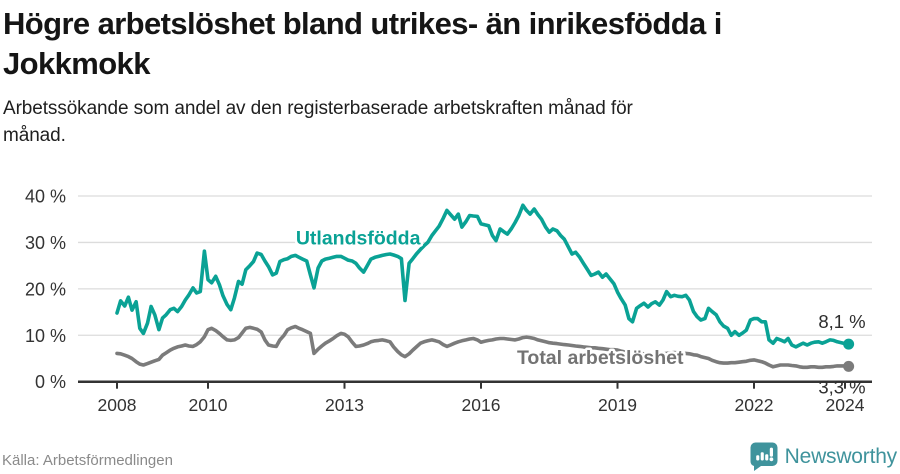 The image size is (900, 474). I want to click on x-axis-tick-label: 2016, so click(481, 405).